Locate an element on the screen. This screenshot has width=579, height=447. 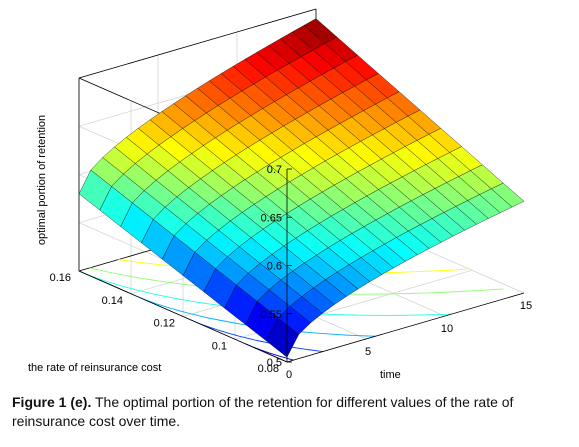
box-edge is located at coordinates (197, 43).